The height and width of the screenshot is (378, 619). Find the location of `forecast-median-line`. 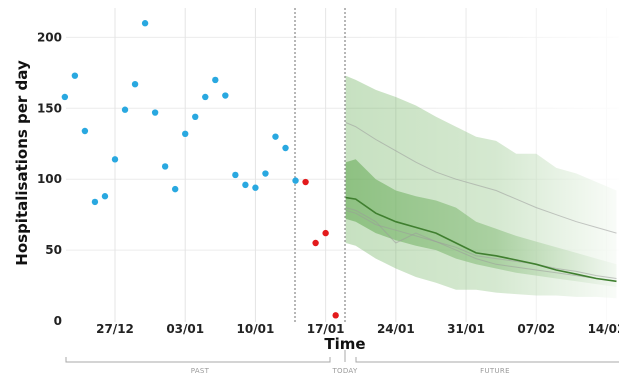

forecast-median-line is located at coordinates (481, 239).